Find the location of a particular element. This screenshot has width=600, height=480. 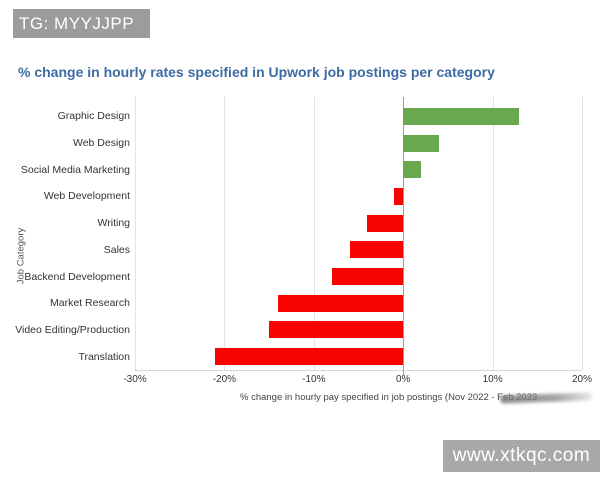

category-label-market-research: Market Research is located at coordinates (90, 303).